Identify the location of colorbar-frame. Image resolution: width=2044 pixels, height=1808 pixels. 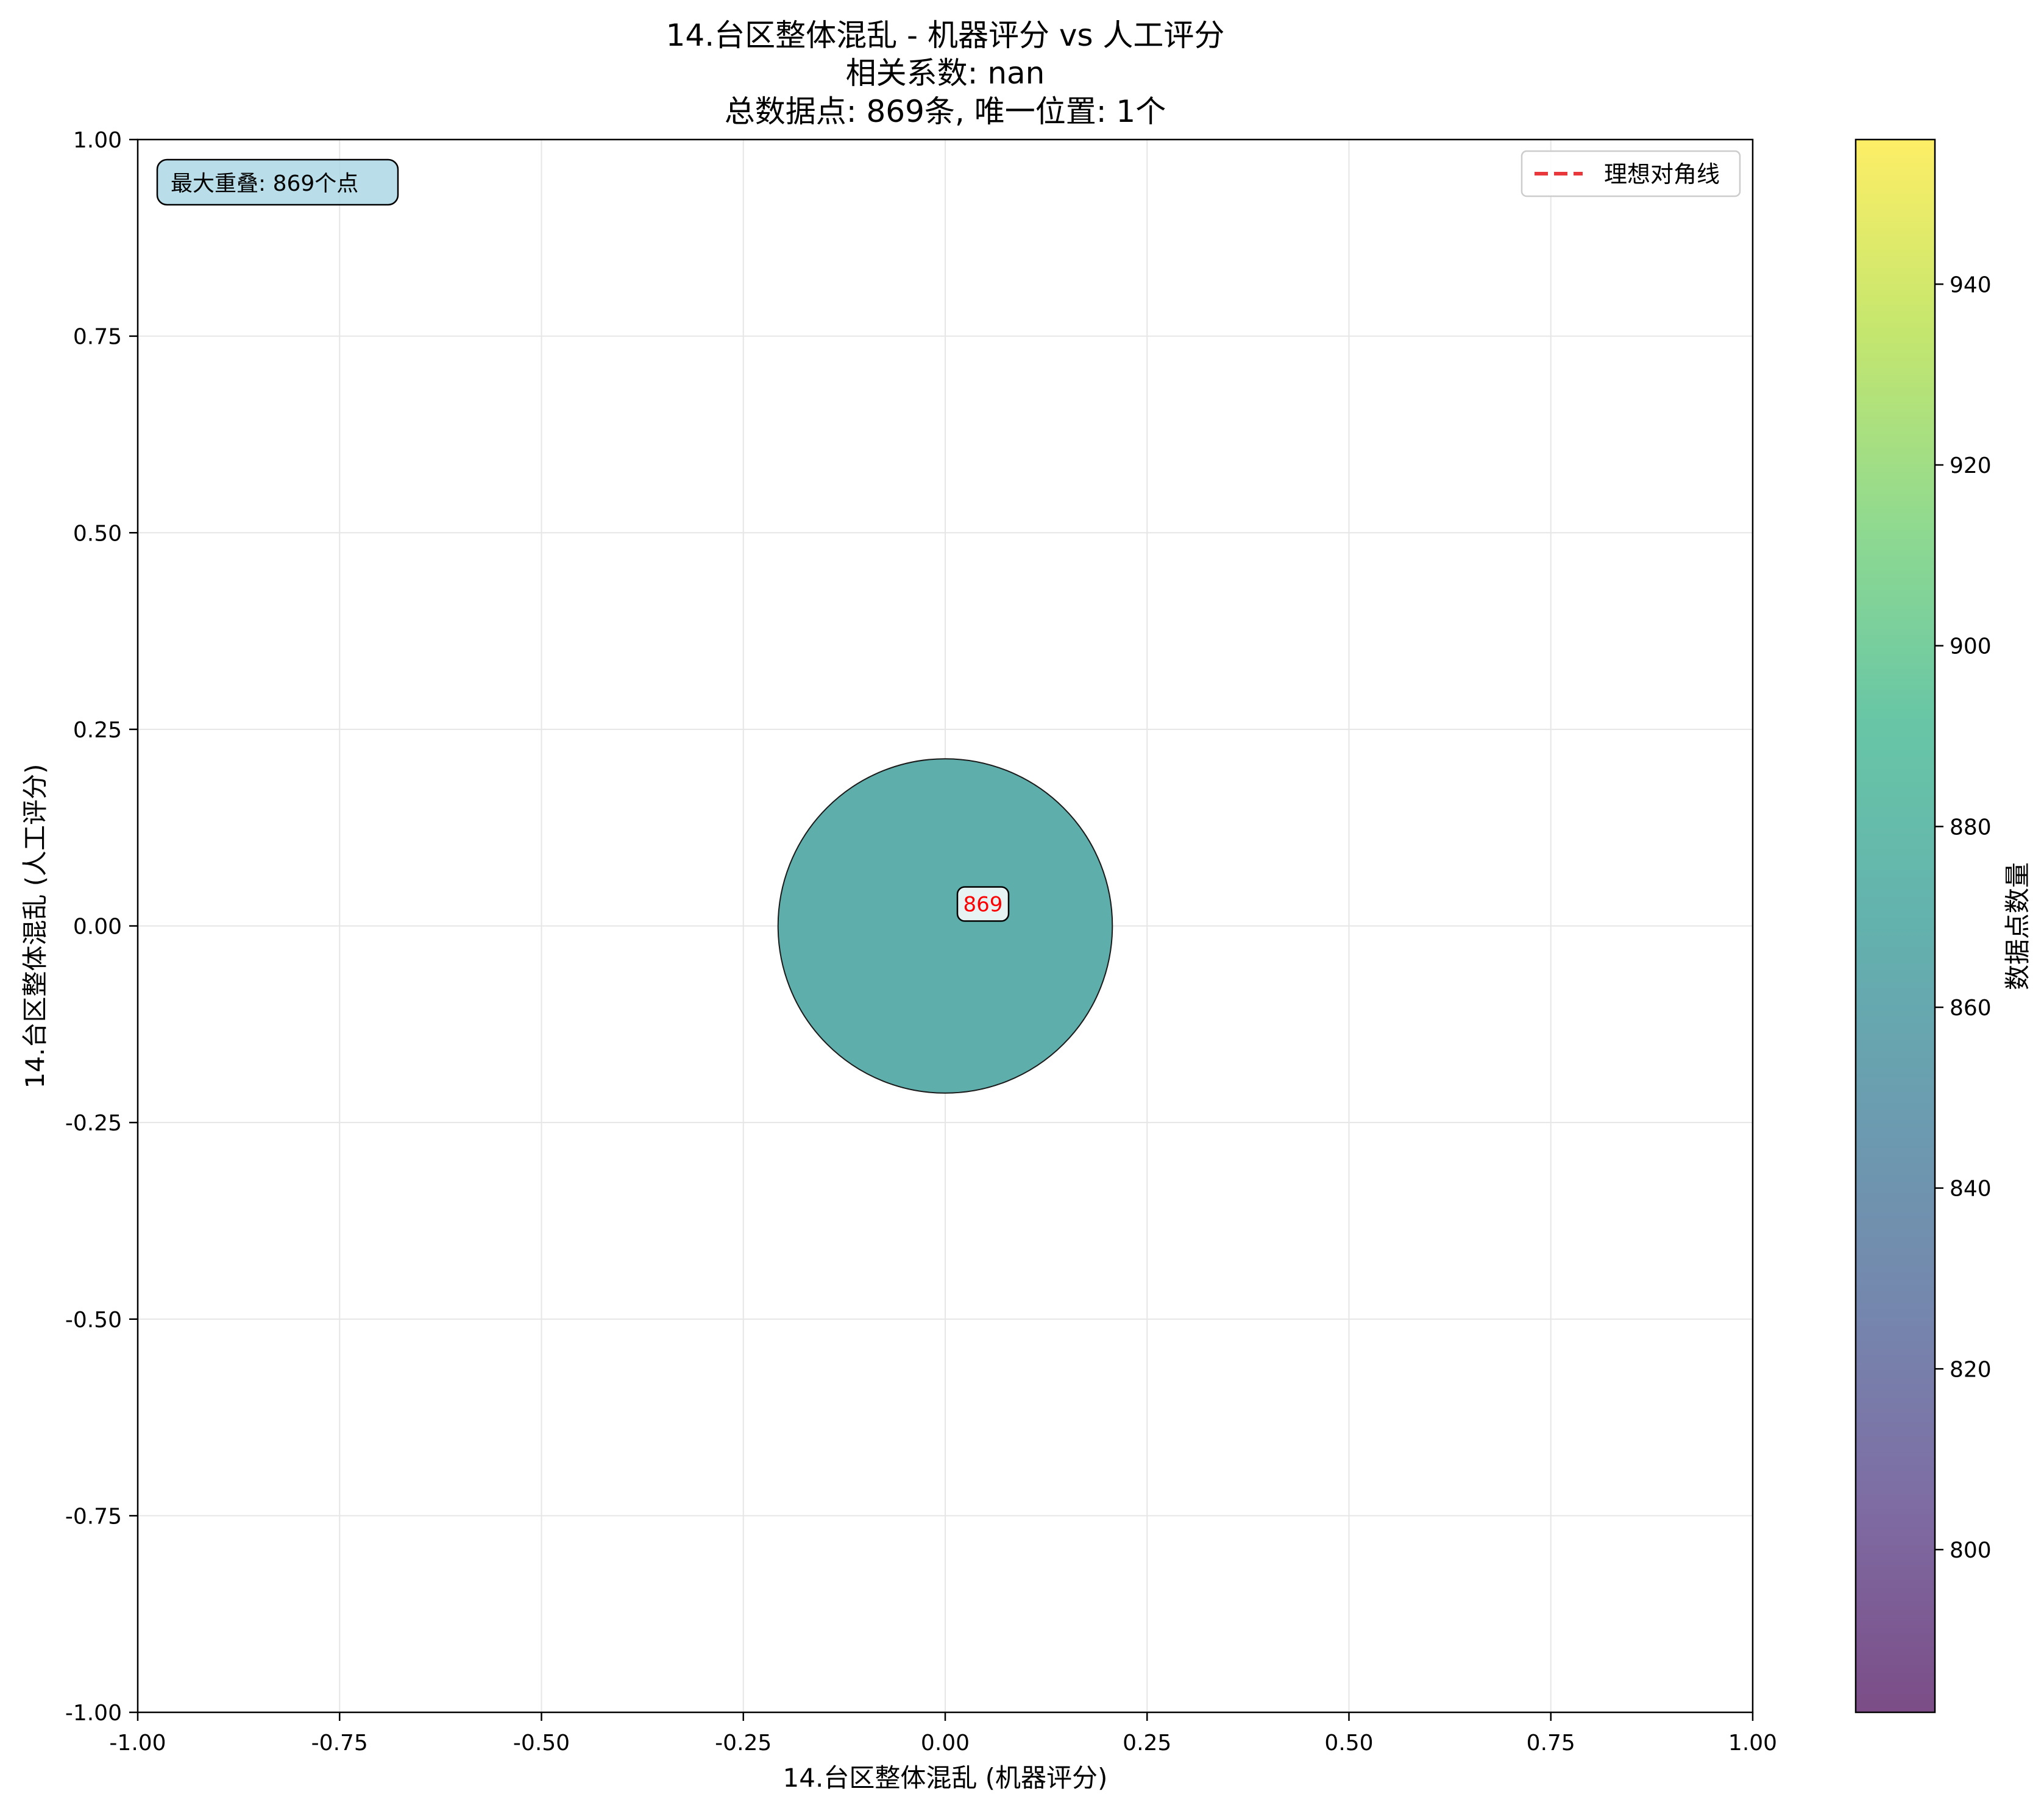
(1895, 926).